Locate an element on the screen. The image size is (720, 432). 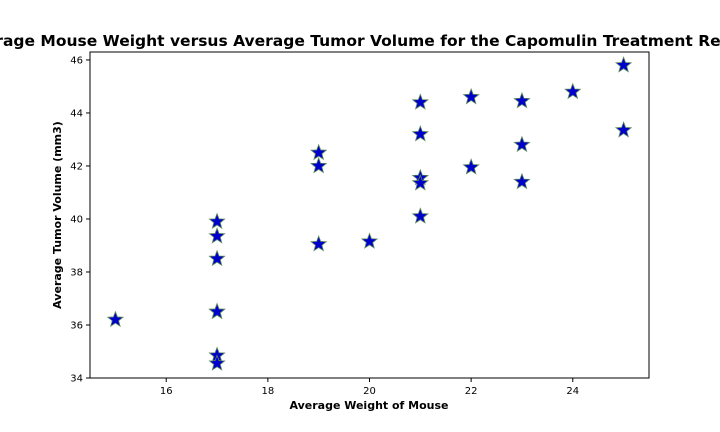
x-tick-label: 18 is located at coordinates (267, 391).